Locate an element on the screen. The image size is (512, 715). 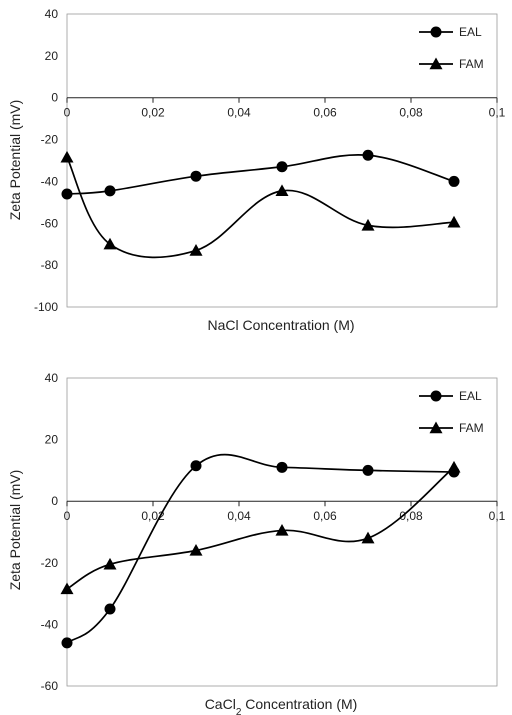
x-tick-label: 0,08 is located at coordinates (411, 113).